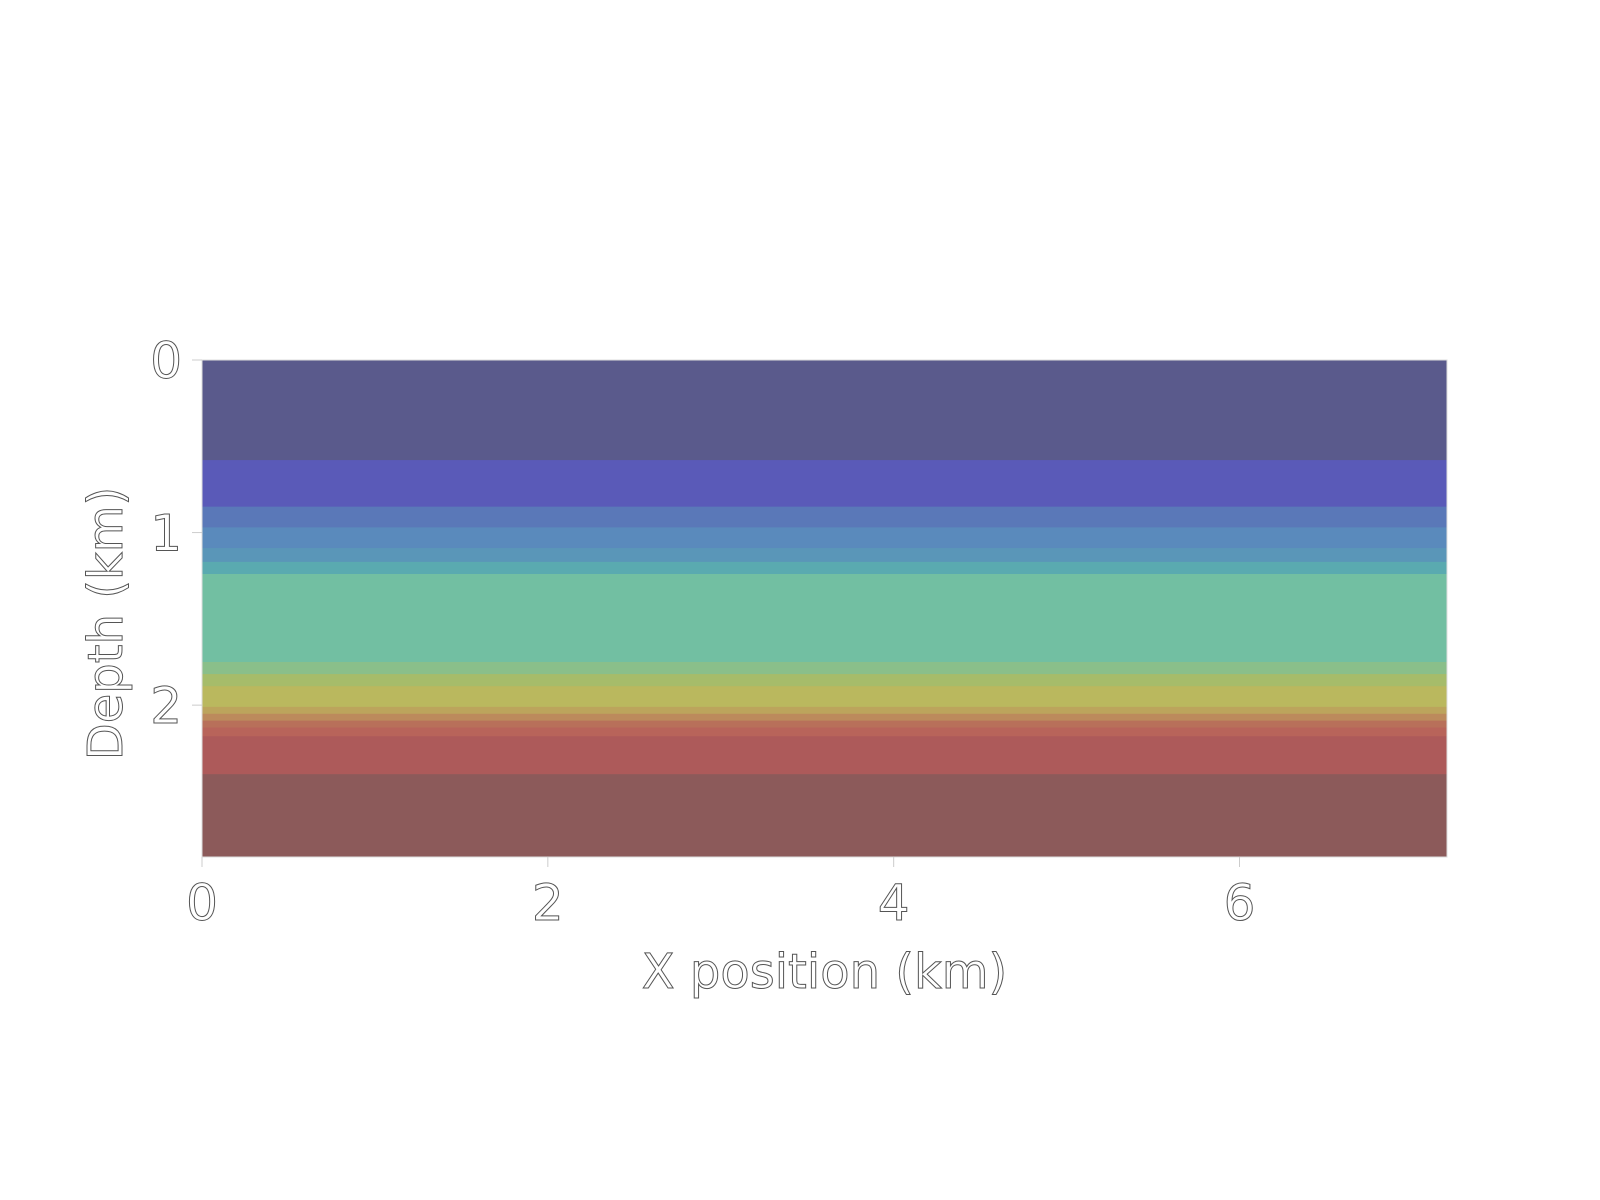  I want to click on x-axis-label: X position (km), so click(825, 972).